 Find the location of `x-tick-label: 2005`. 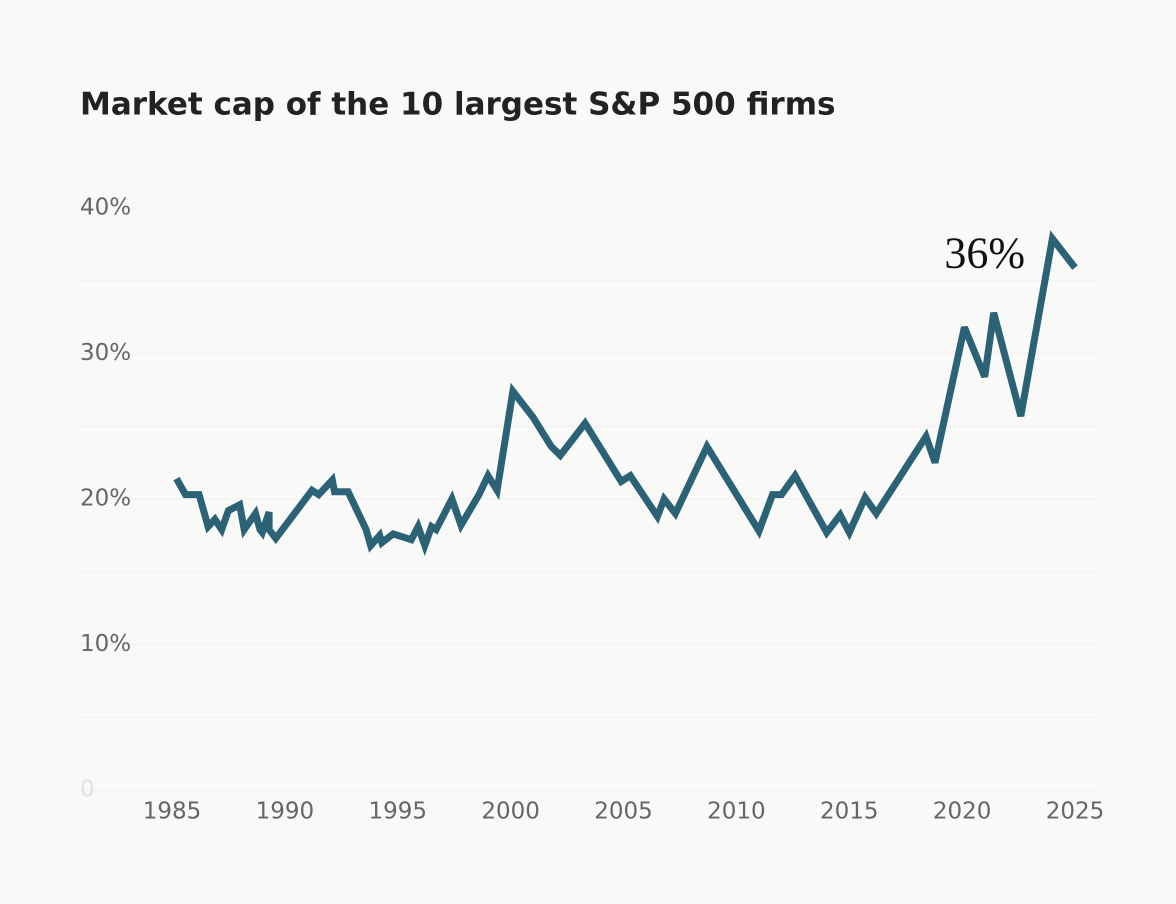

x-tick-label: 2005 is located at coordinates (623, 812).